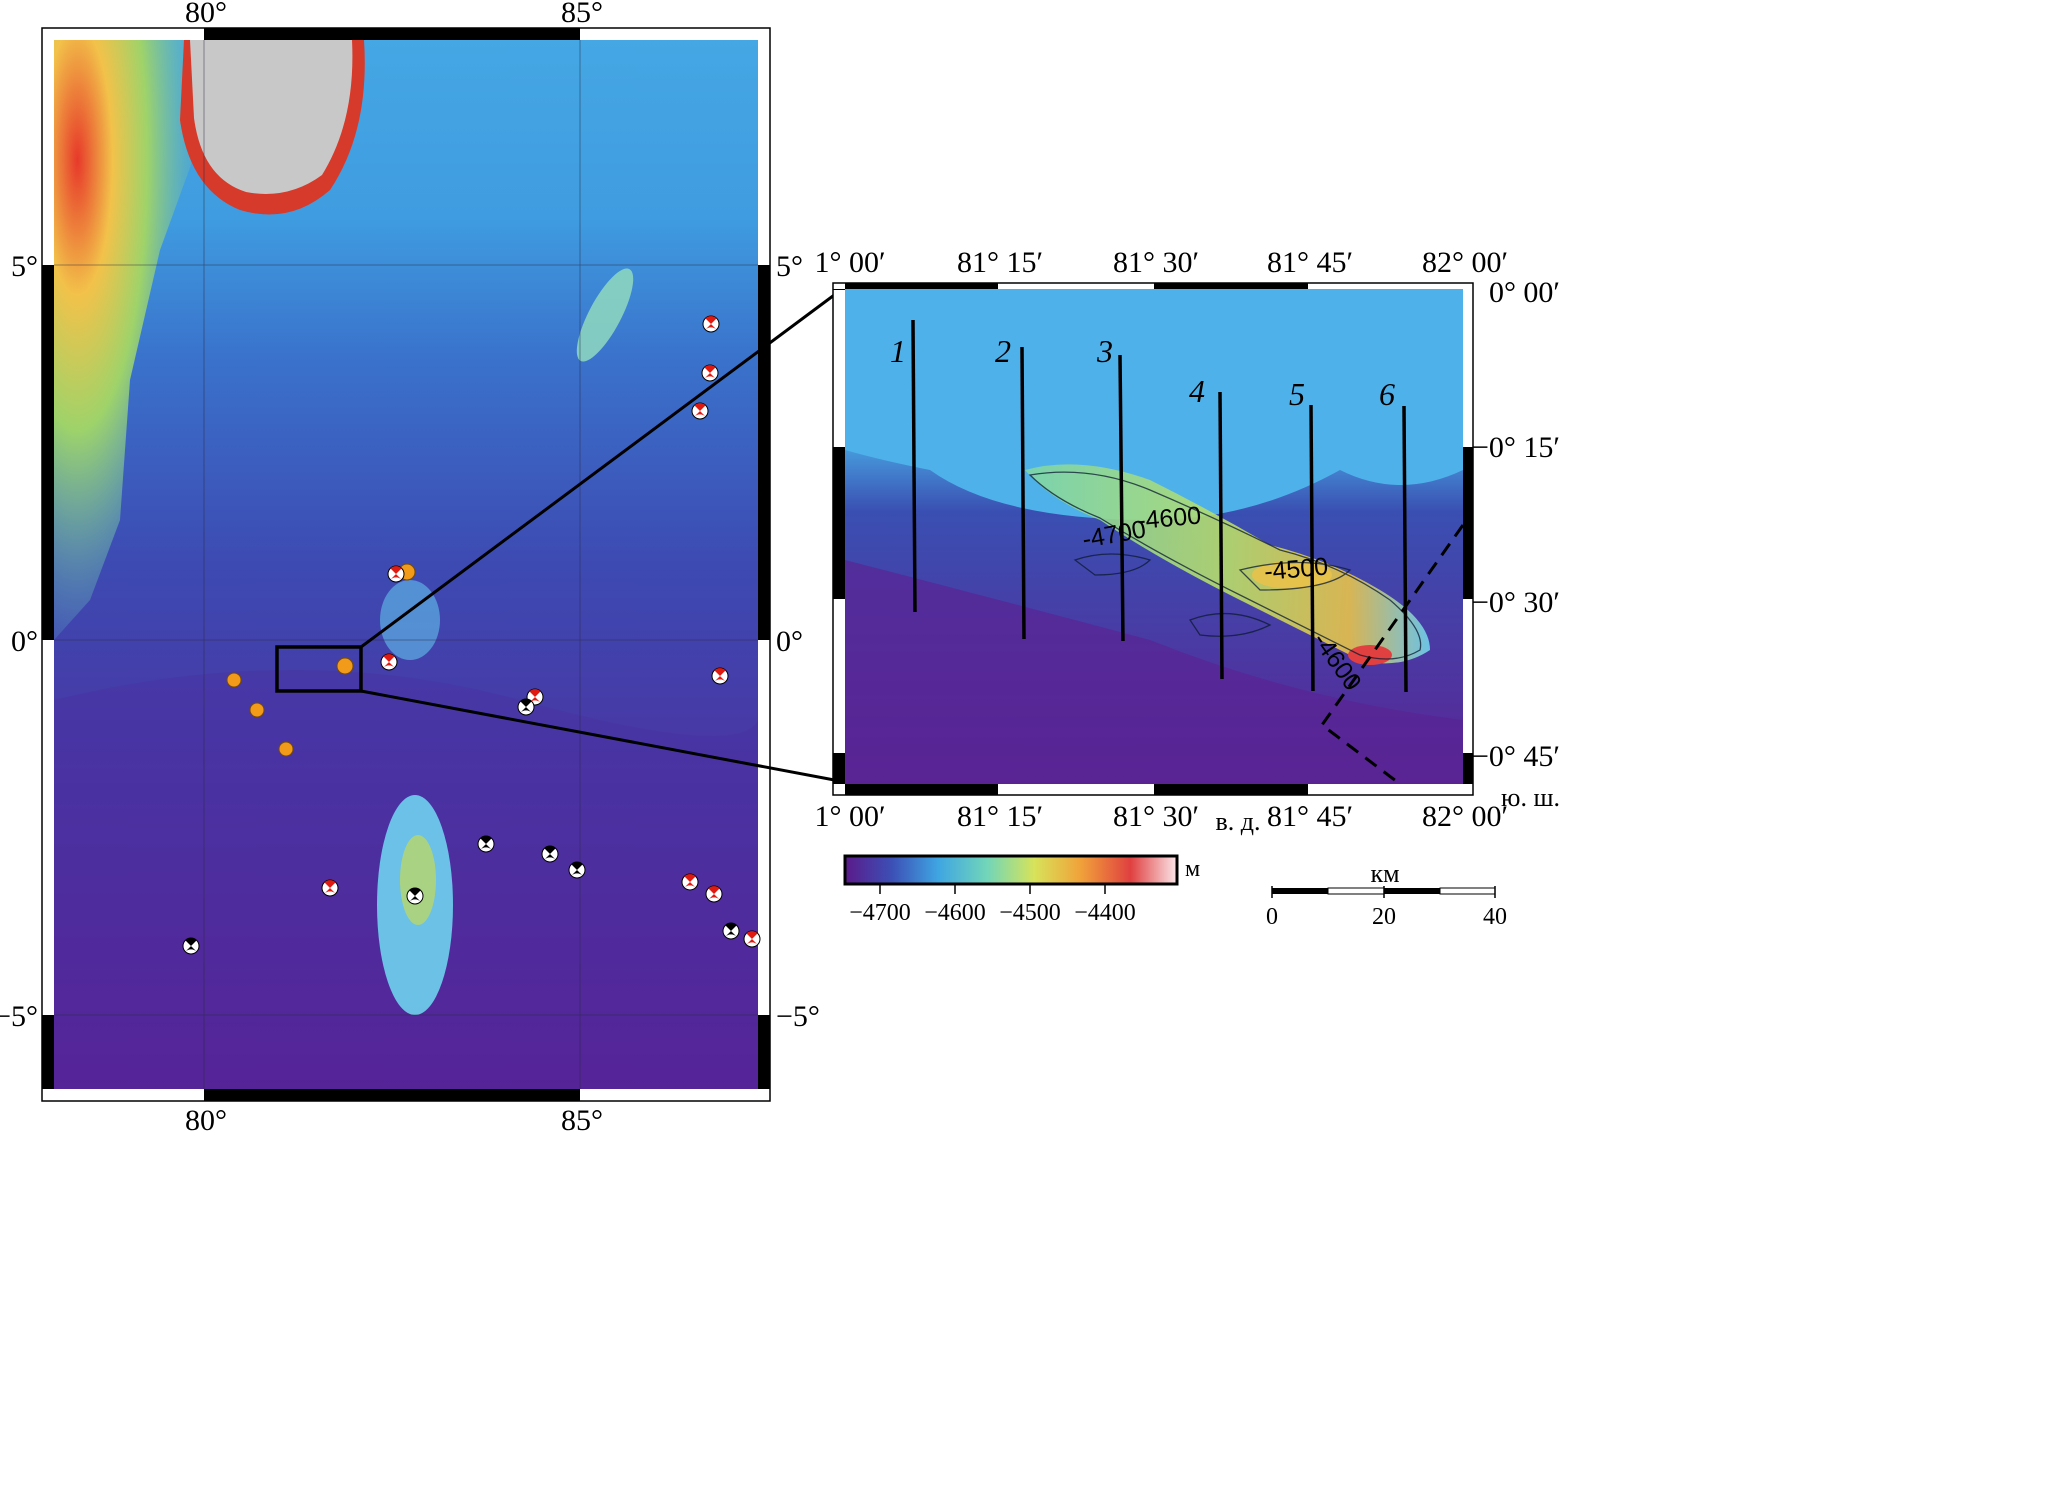 The height and width of the screenshot is (1494, 2065). Describe the element at coordinates (418, 880) in the screenshot. I see `central-rise-crest` at that location.